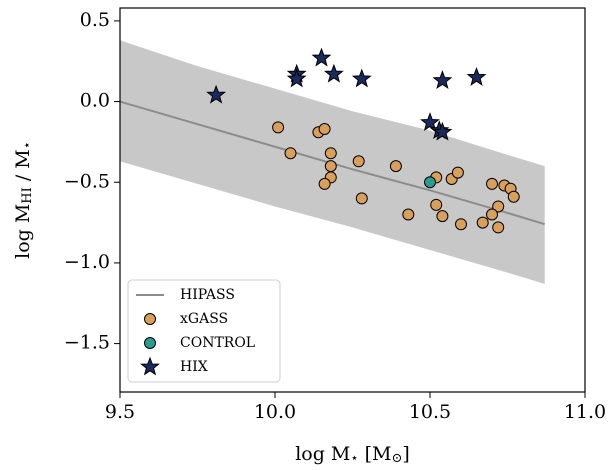  I want to click on y-tick-label: −1.5, so click(87, 343).